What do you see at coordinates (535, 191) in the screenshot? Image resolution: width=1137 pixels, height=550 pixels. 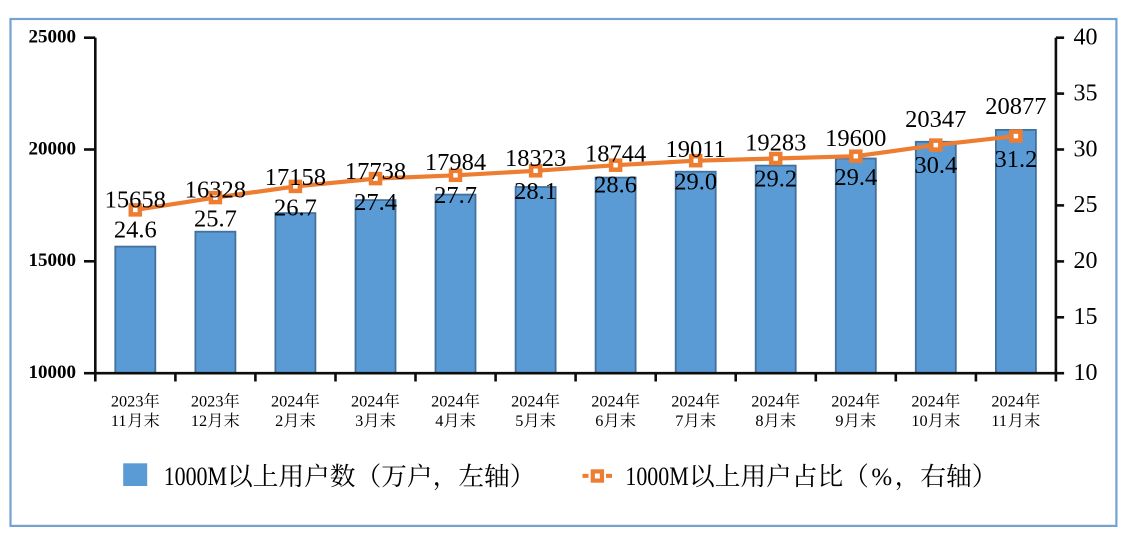 I see `svg-text: 28.1` at bounding box center [535, 191].